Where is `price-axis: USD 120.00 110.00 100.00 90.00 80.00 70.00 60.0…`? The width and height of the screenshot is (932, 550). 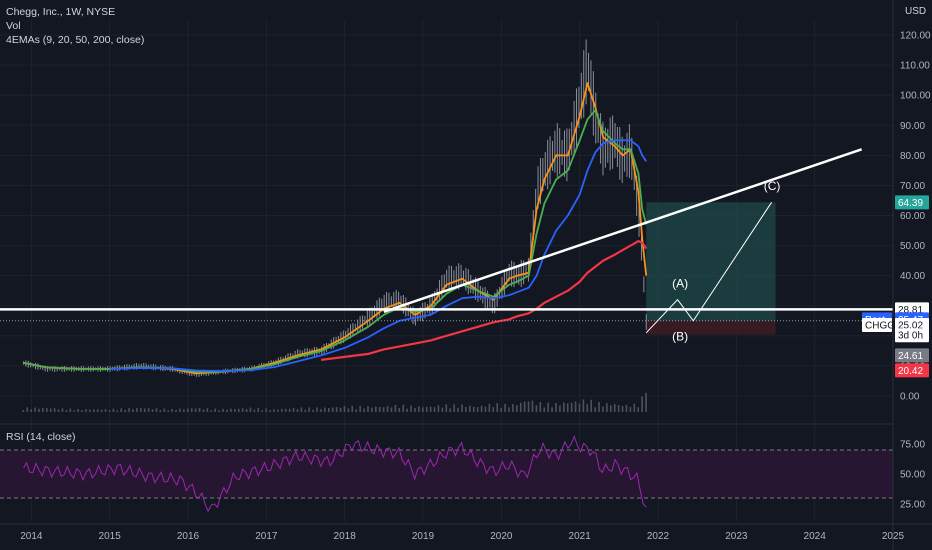
price-axis: USD 120.00 110.00 100.00 90.00 80.00 70.00 60.0… is located at coordinates (897, 275).